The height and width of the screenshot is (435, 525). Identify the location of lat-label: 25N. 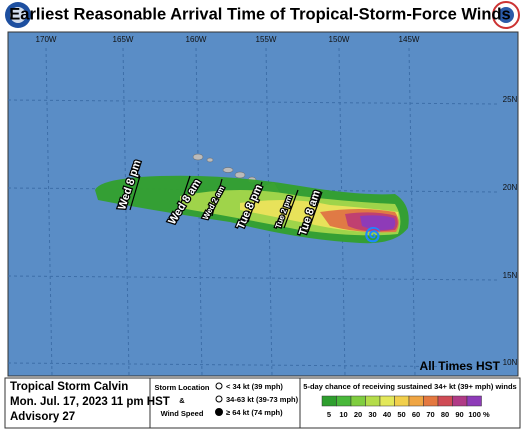
(510, 99).